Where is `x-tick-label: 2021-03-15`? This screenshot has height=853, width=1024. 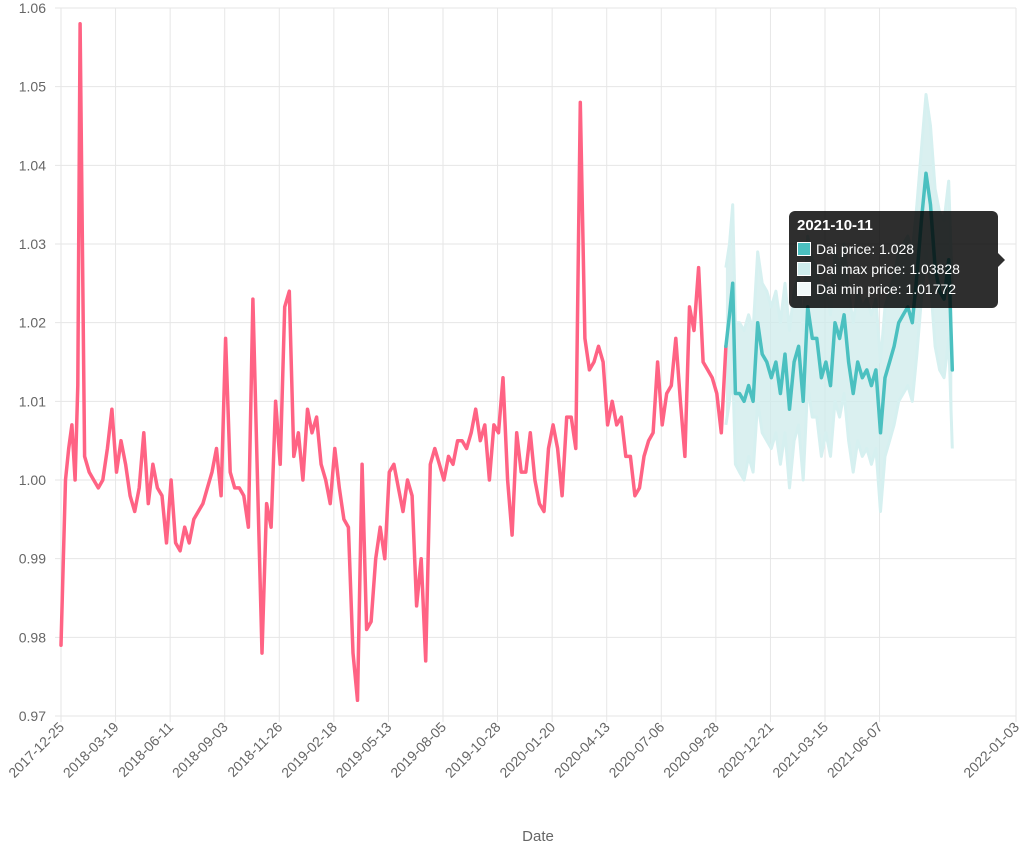 x-tick-label: 2021-03-15 is located at coordinates (800, 750).